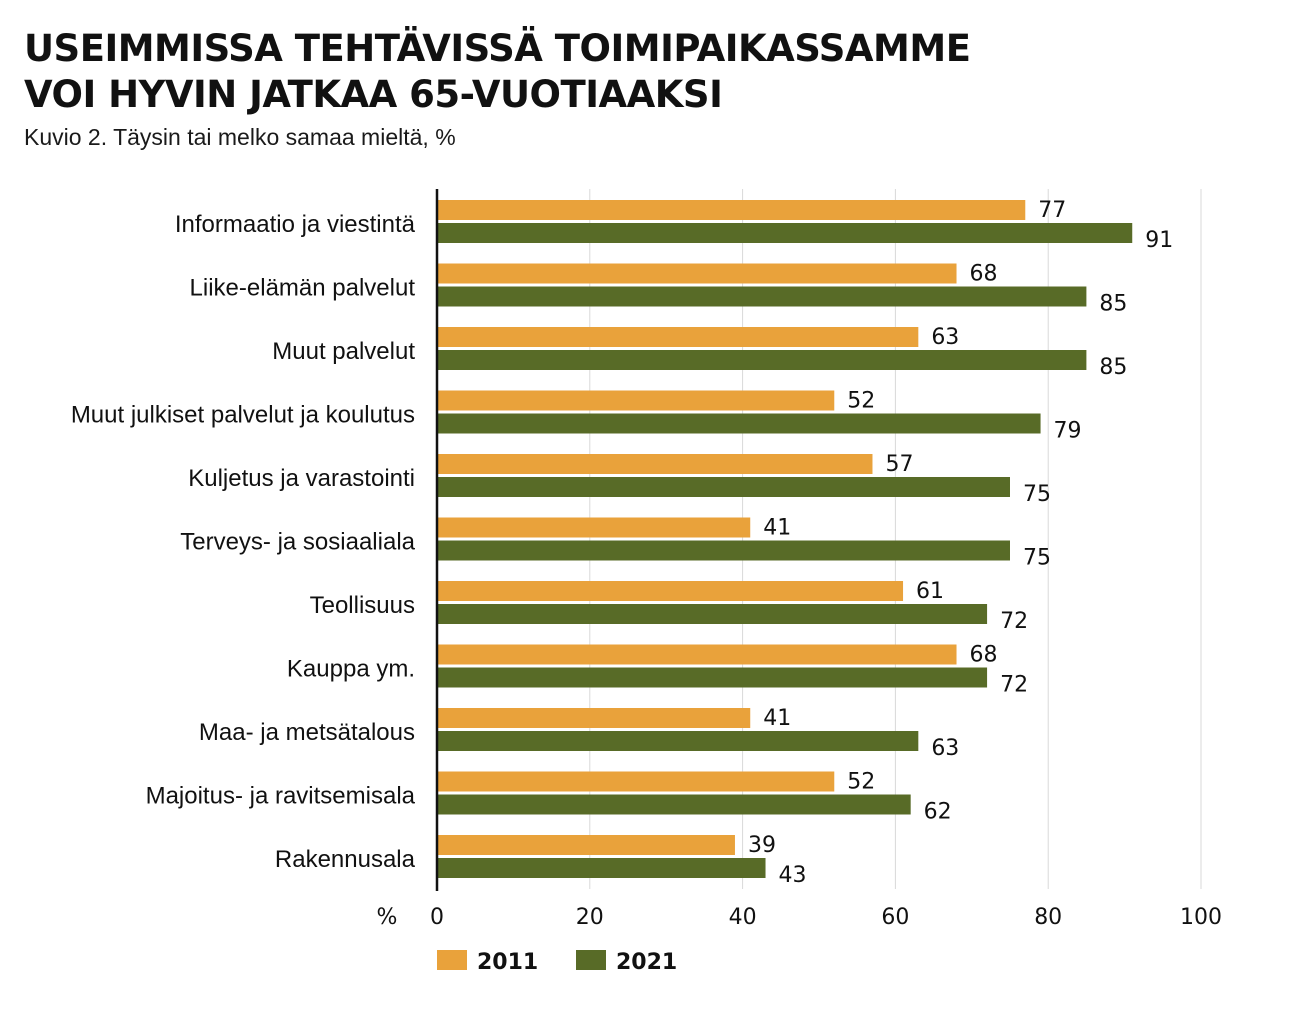  I want to click on legend-swatch-2021, so click(591, 960).